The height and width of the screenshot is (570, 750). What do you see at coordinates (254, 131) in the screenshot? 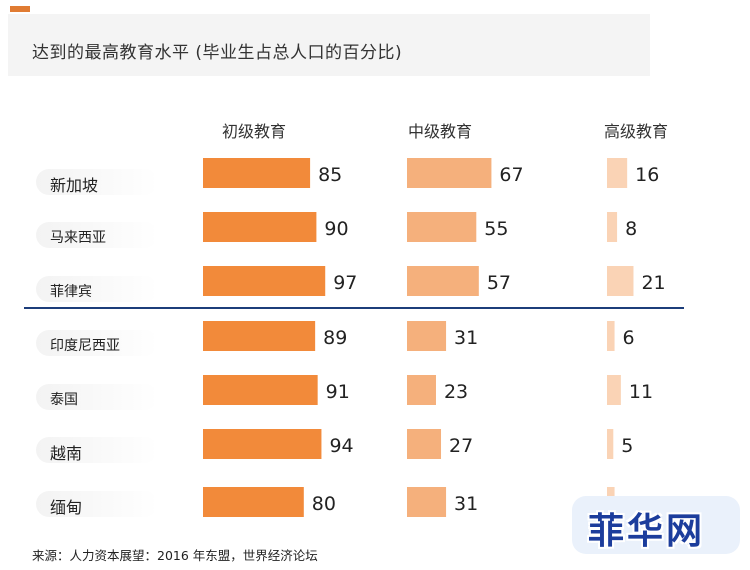
I see `column-header-primary: 初级教育` at bounding box center [254, 131].